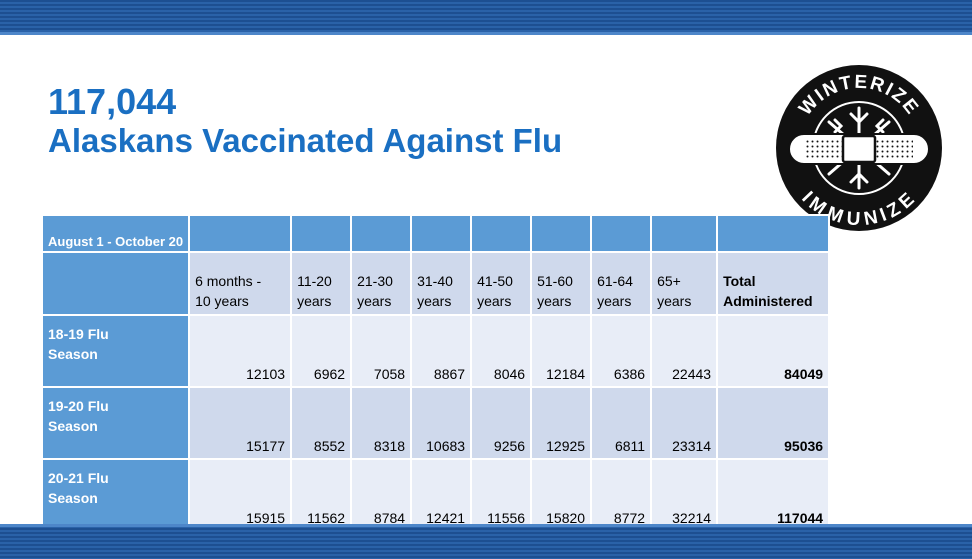  Describe the element at coordinates (621, 283) in the screenshot. I see `column-header: 61-64 years` at that location.